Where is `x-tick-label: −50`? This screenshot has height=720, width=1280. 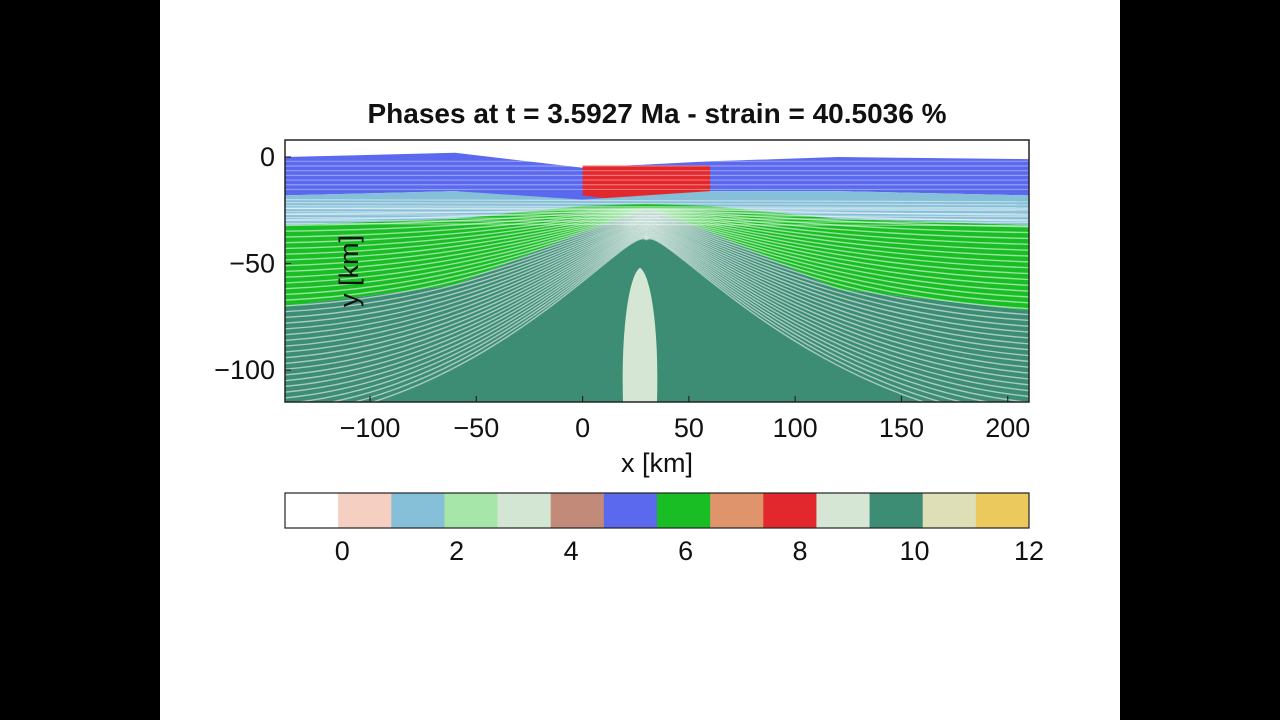
x-tick-label: −50 is located at coordinates (476, 428).